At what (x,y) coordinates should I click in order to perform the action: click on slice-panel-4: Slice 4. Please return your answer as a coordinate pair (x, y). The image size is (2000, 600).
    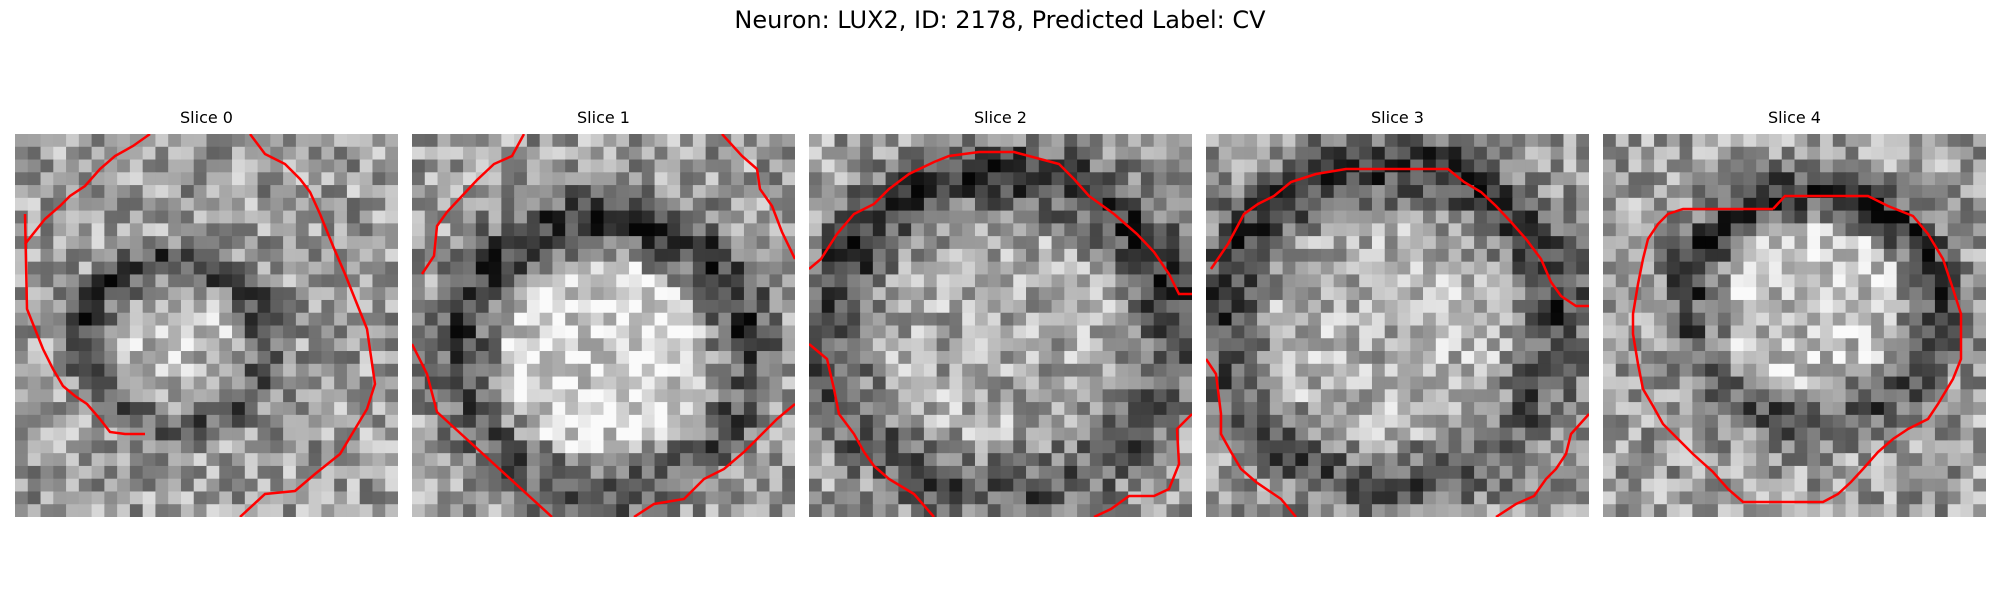
    Looking at the image, I should click on (1794, 312).